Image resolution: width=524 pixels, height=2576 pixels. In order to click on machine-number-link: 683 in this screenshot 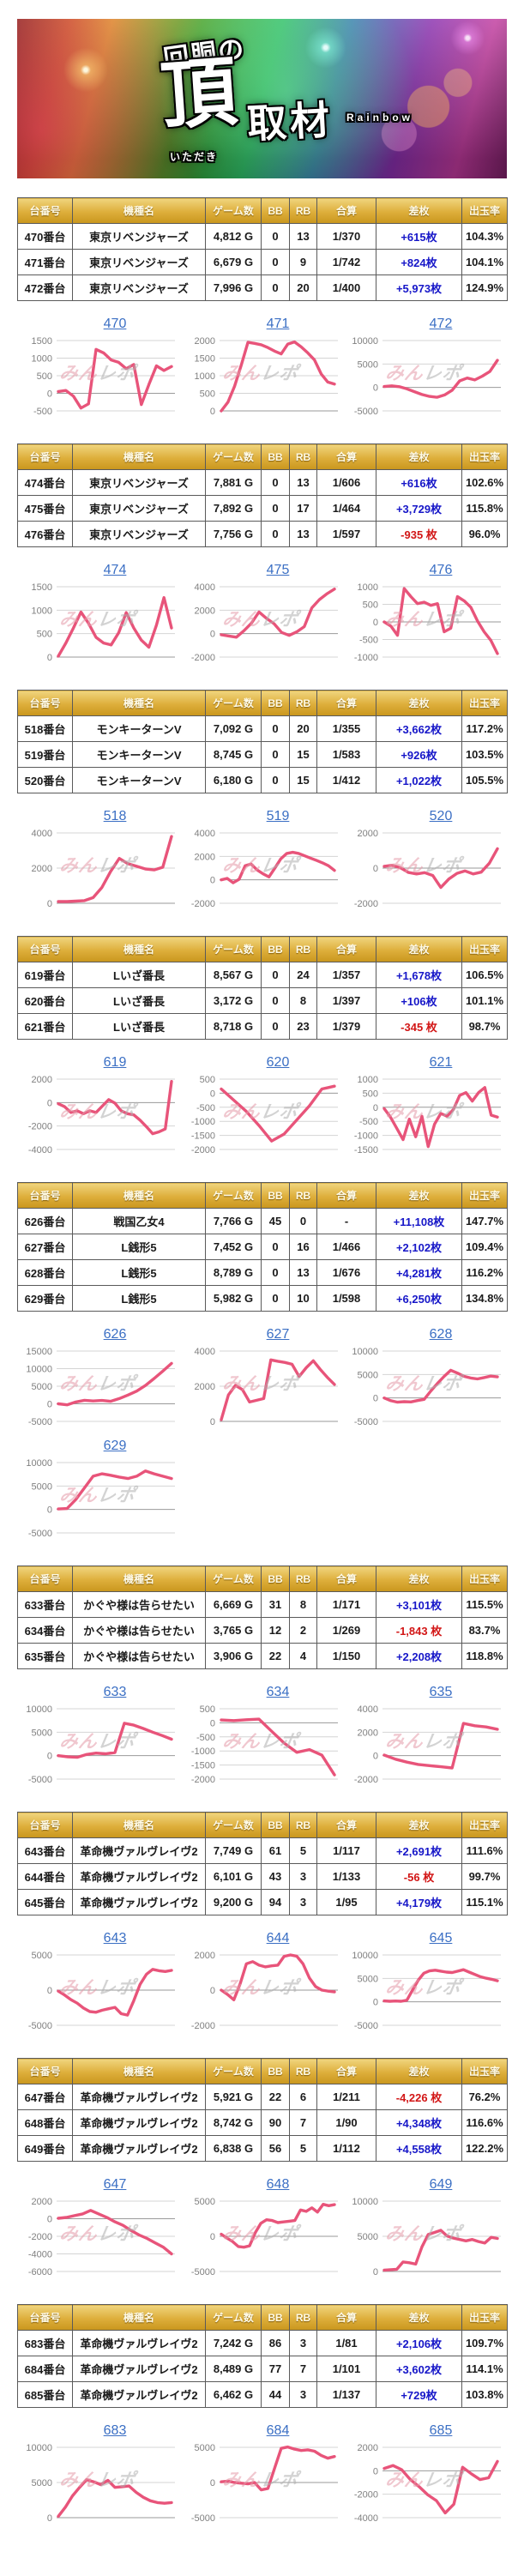, I will do `click(115, 2430)`.